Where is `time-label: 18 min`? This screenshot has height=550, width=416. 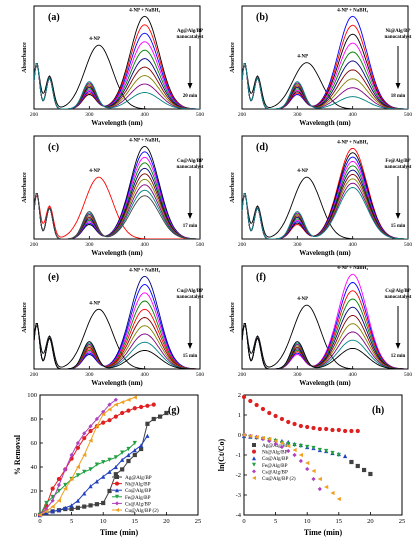
time-label: 18 min is located at coordinates (398, 96).